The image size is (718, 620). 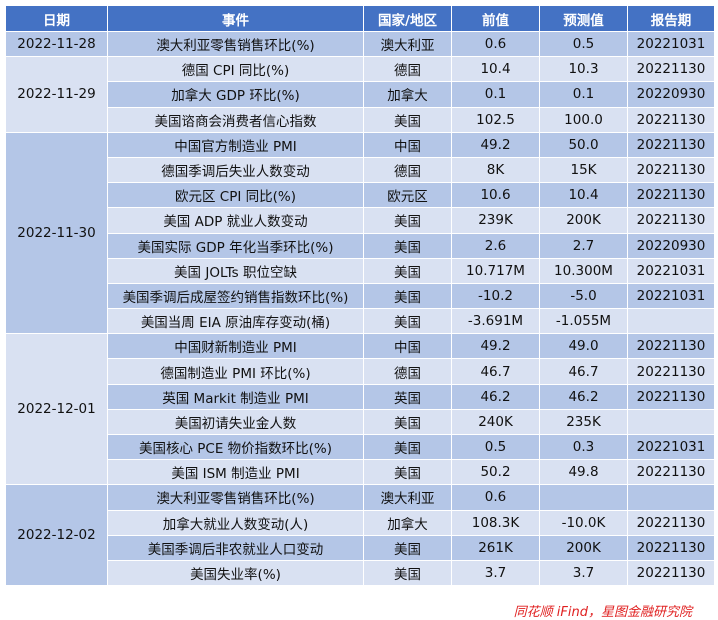 I want to click on event-cell: 德国季调后失业人数变动, so click(x=235, y=170).